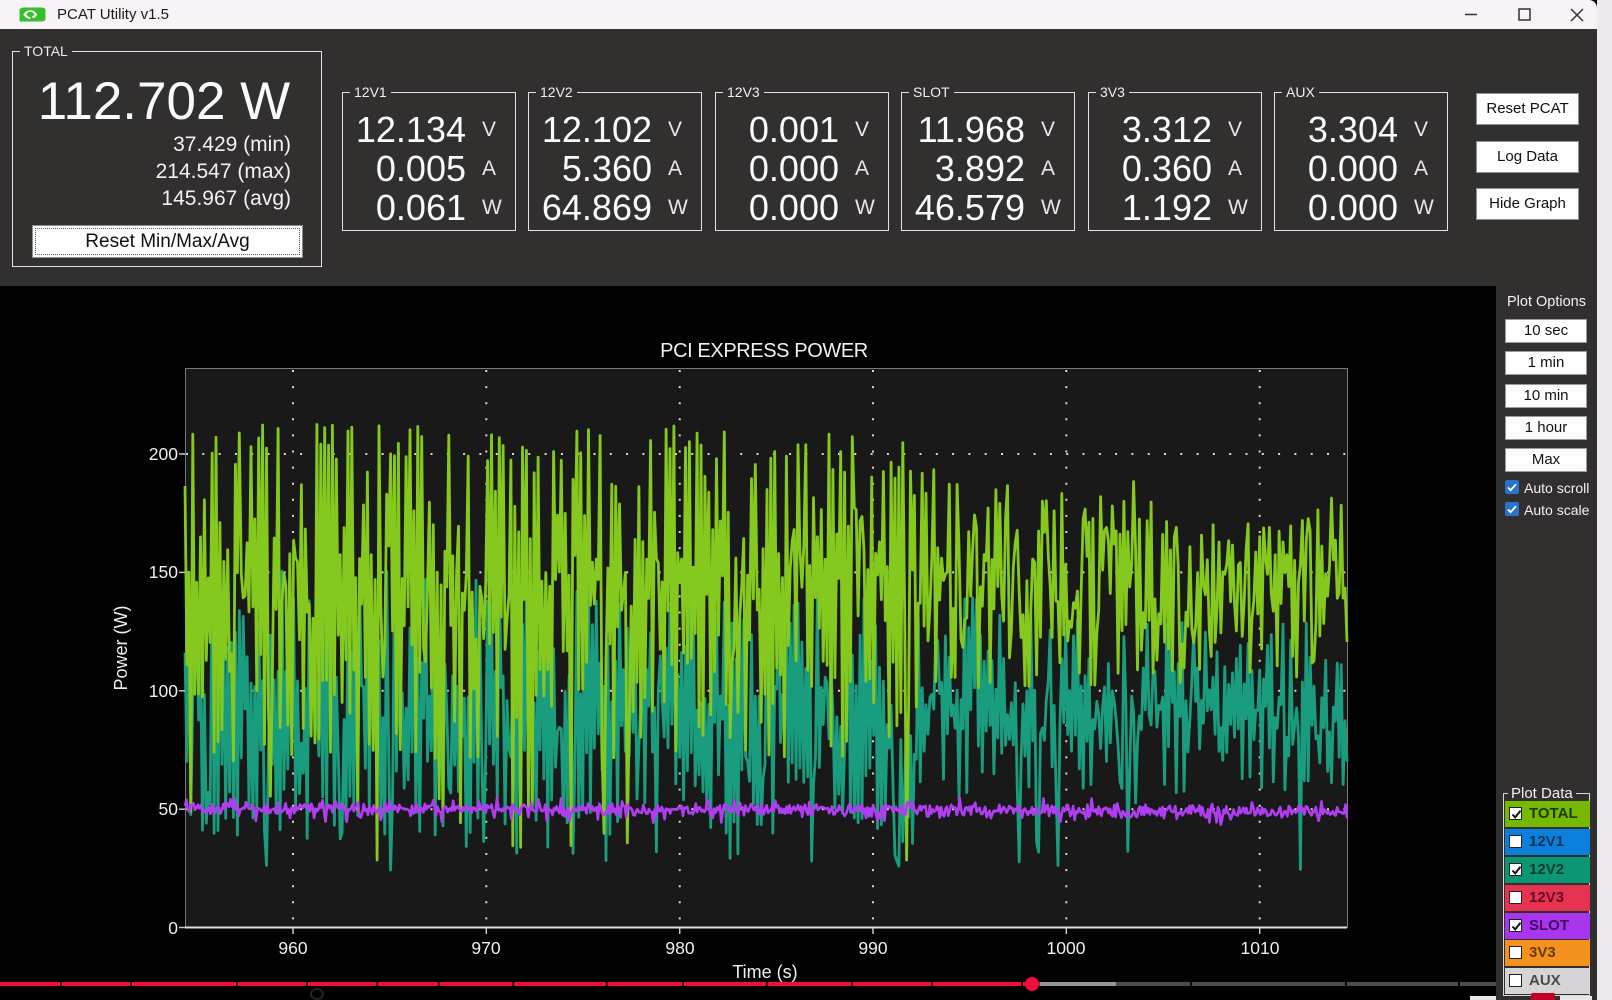 Image resolution: width=1612 pixels, height=1000 pixels. Describe the element at coordinates (163, 691) in the screenshot. I see `svg-text: 100` at that location.